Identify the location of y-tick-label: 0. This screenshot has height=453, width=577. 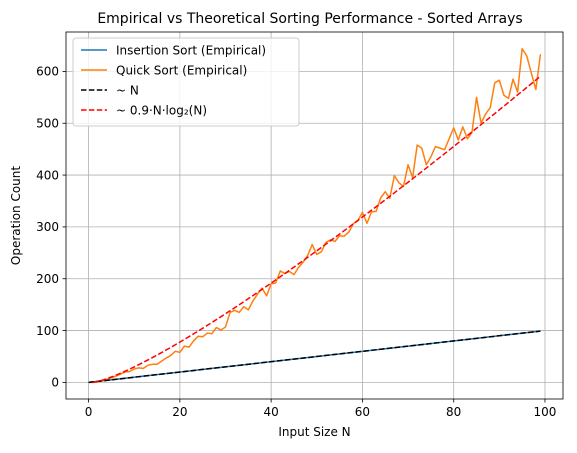
(55, 383).